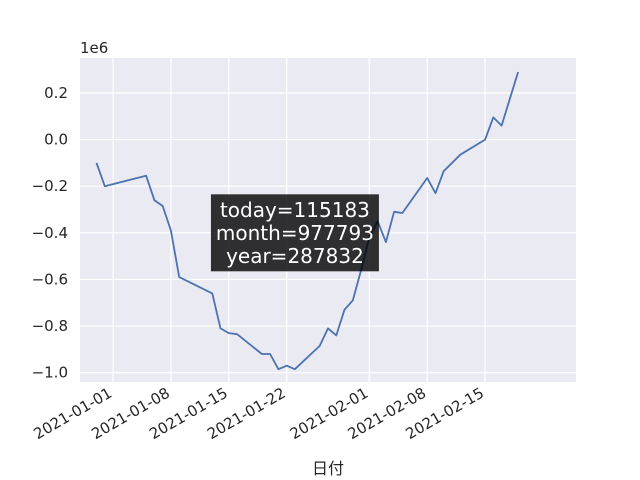 This screenshot has width=640, height=480. What do you see at coordinates (50, 326) in the screenshot?
I see `y-tick-label: −0.8` at bounding box center [50, 326].